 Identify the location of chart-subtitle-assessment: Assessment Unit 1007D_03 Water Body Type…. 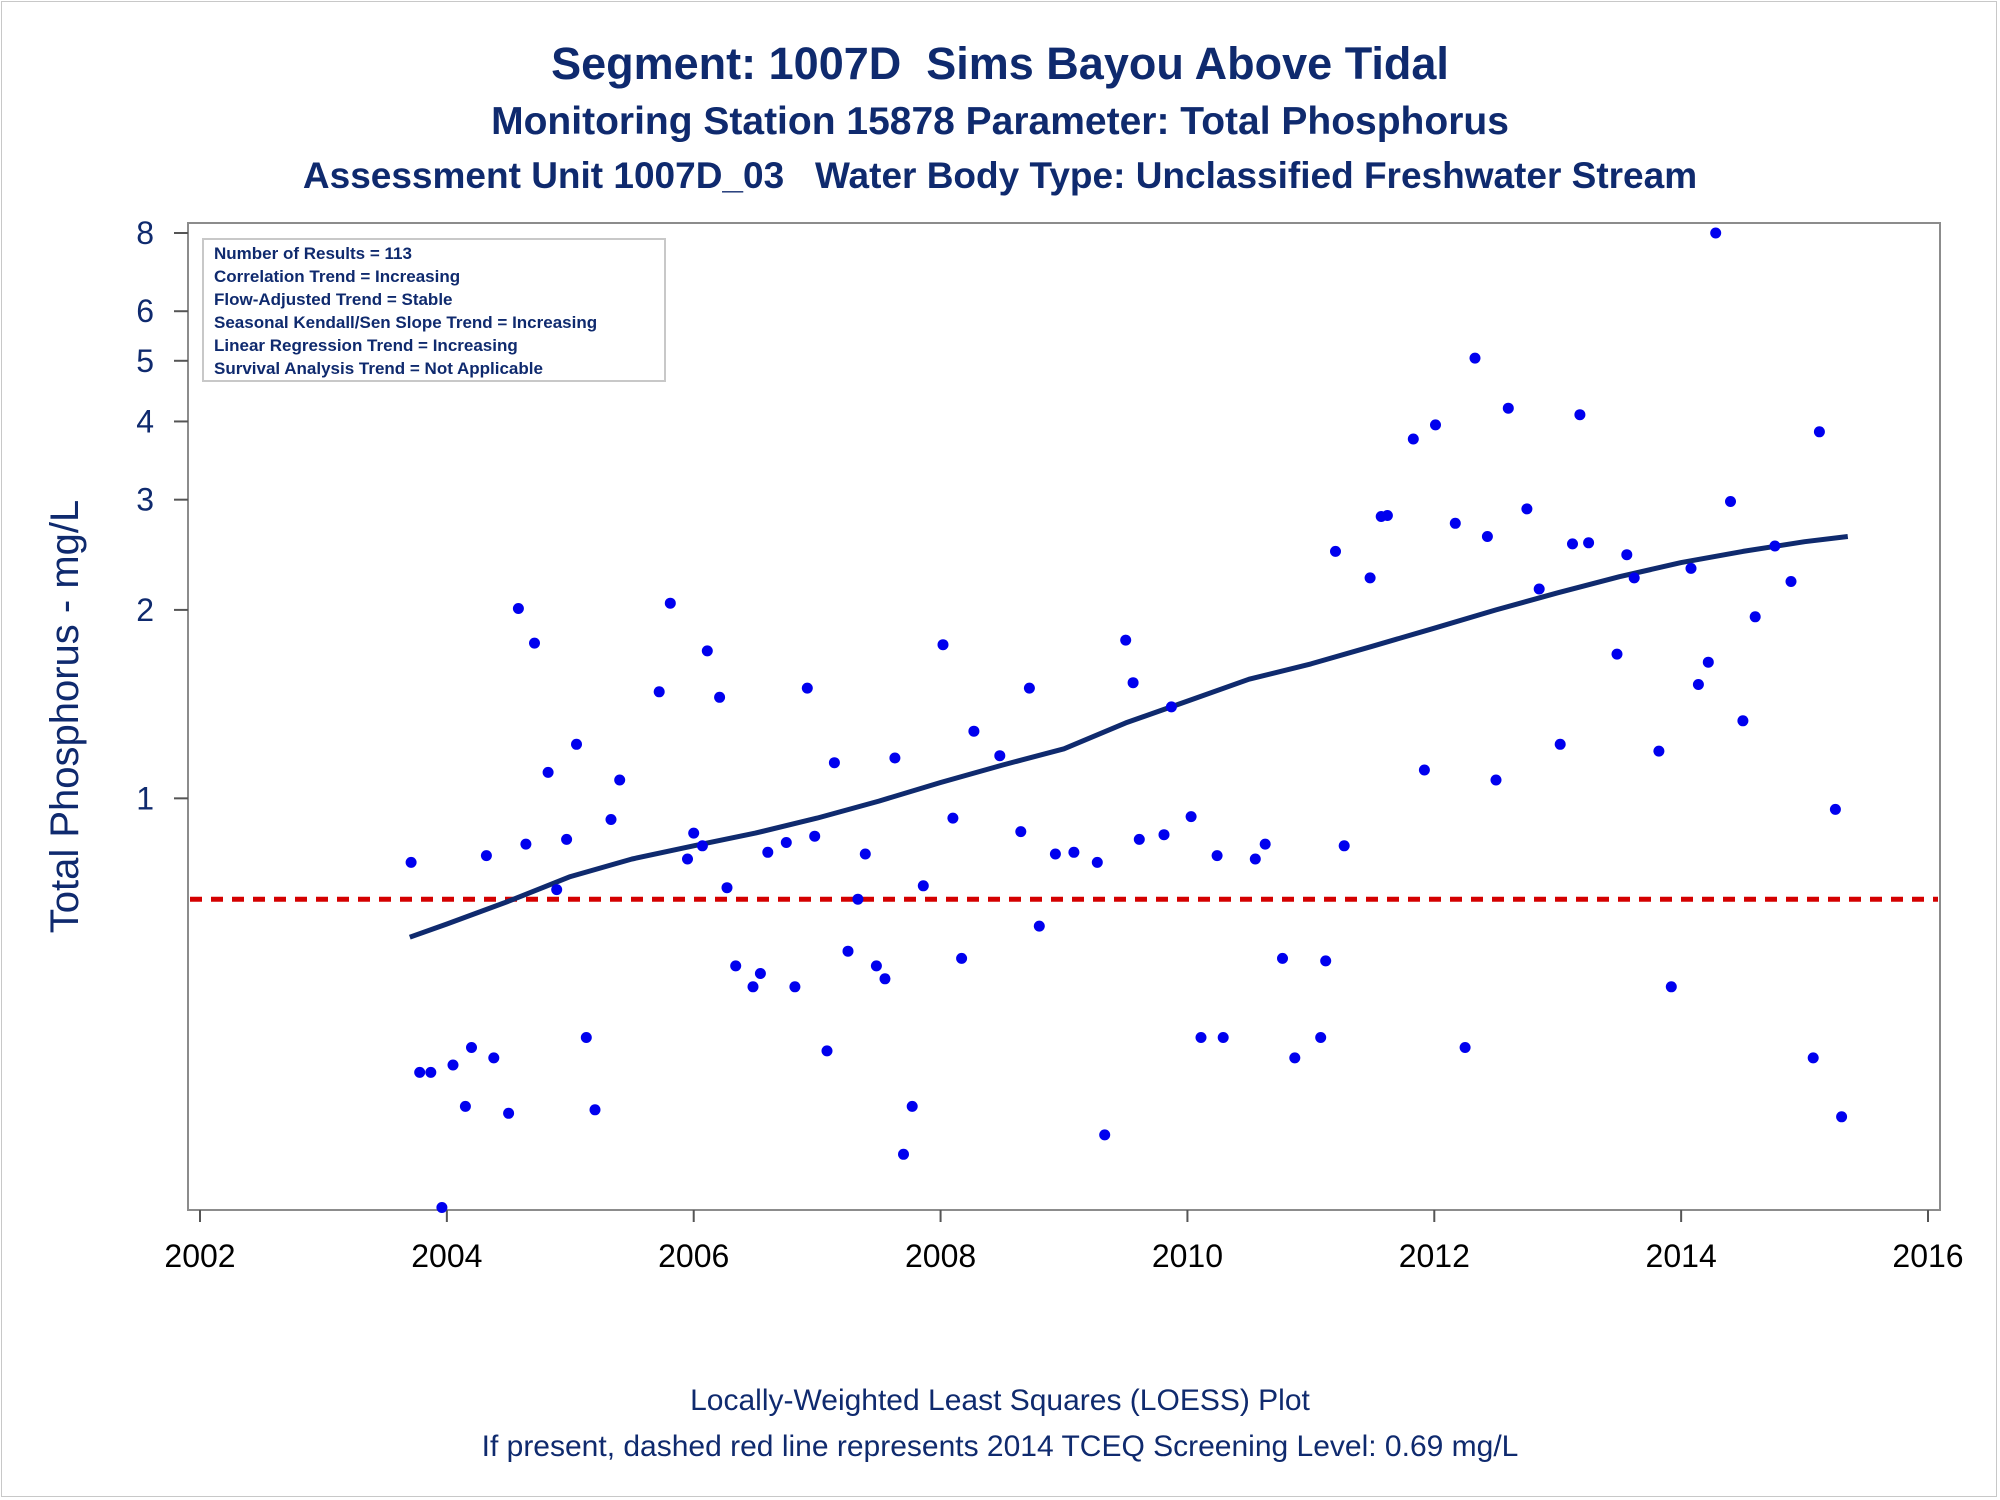
(1000, 175).